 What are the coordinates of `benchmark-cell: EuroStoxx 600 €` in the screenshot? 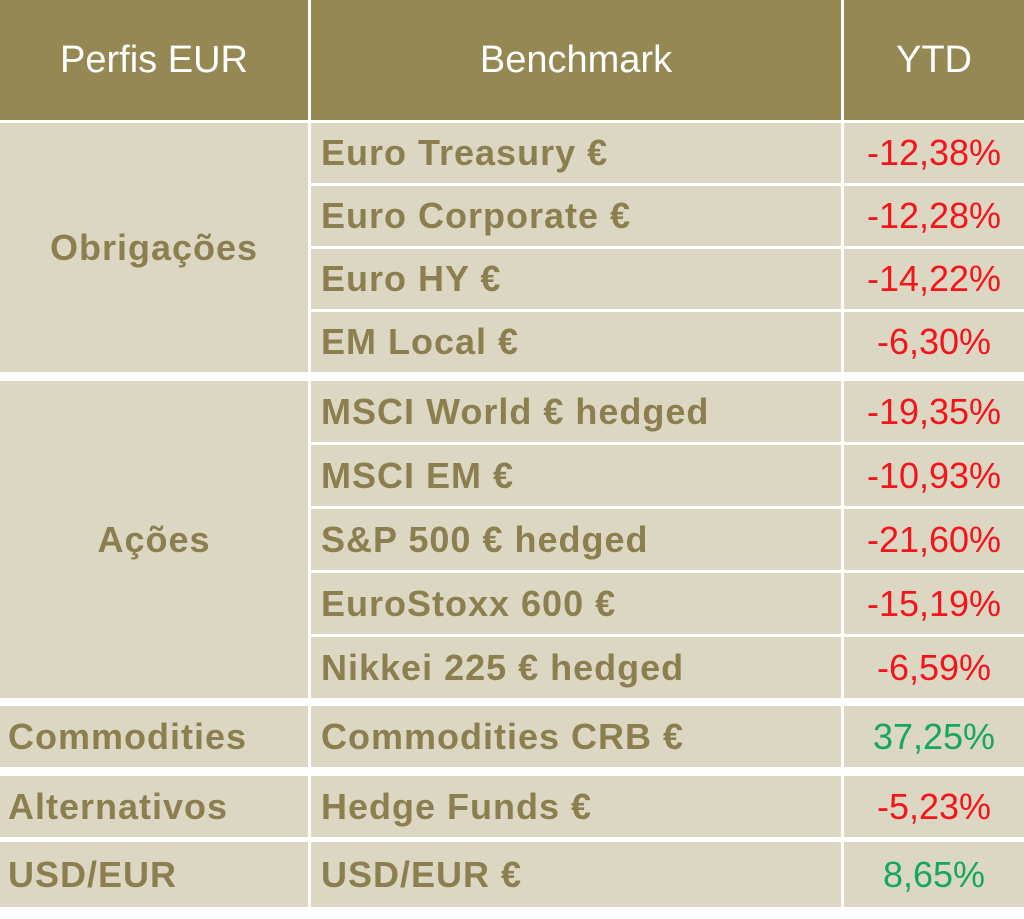 It's located at (576, 603).